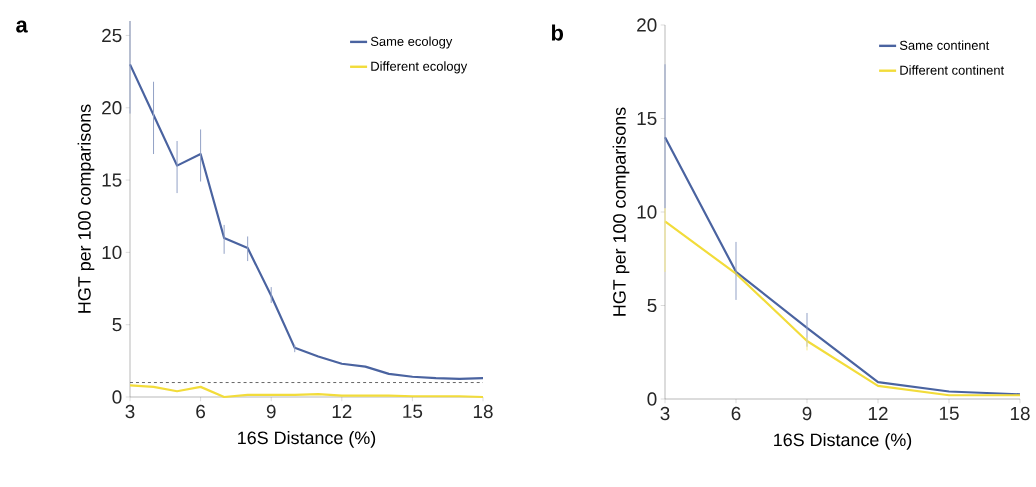  Describe the element at coordinates (557, 32) in the screenshot. I see `chart-title: b` at that location.